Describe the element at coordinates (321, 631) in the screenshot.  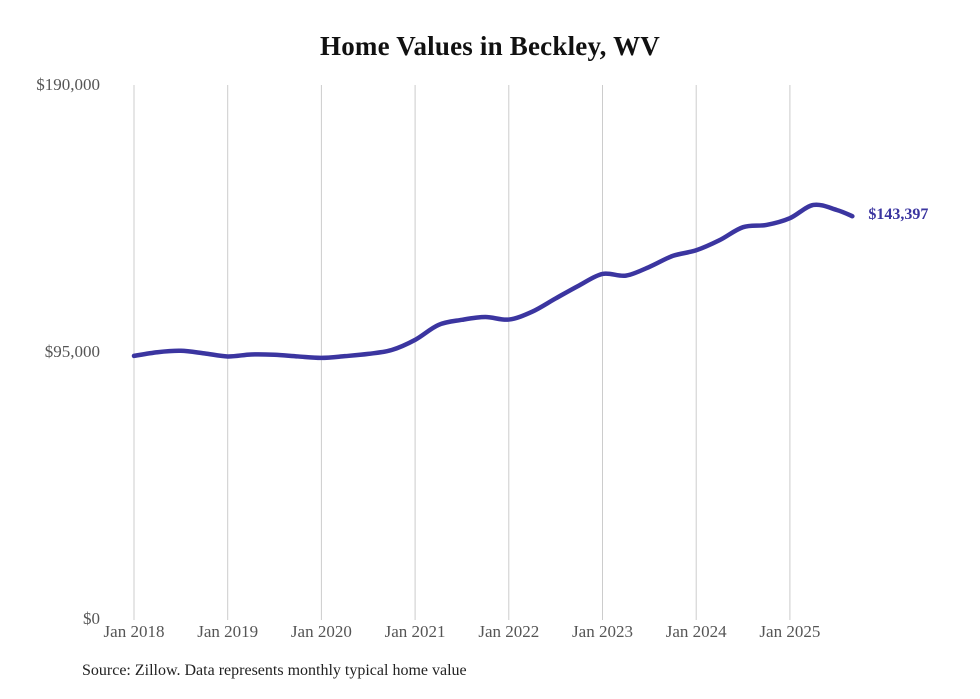
I see `x-axis-tick-label: Jan 2020` at that location.